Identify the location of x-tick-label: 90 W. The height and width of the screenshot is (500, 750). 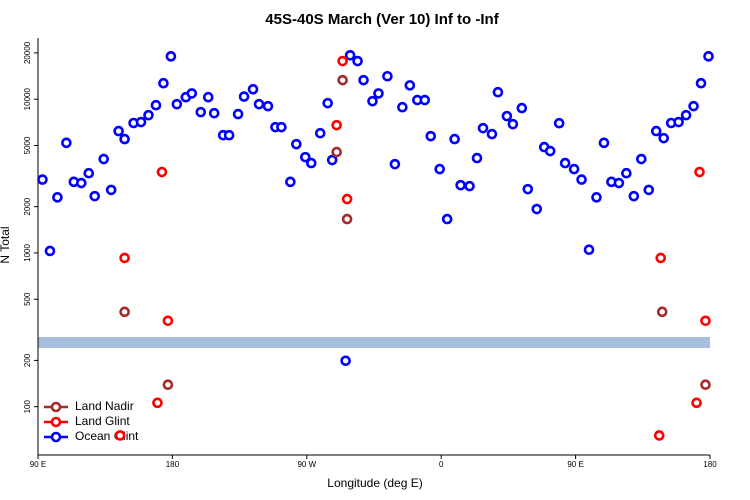
(306, 464).